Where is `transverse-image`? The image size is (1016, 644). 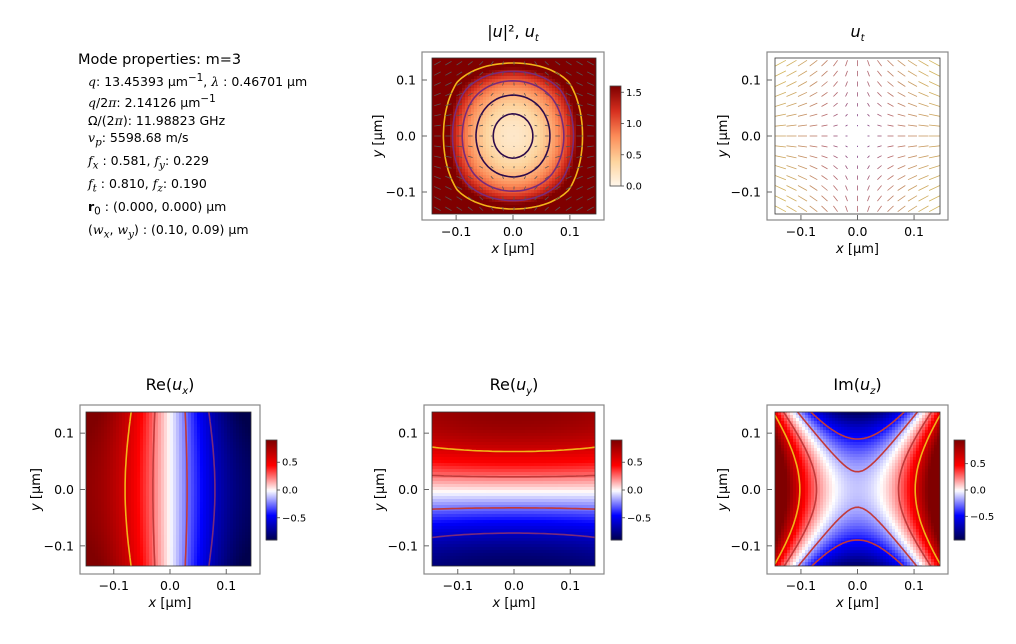 transverse-image is located at coordinates (857, 136).